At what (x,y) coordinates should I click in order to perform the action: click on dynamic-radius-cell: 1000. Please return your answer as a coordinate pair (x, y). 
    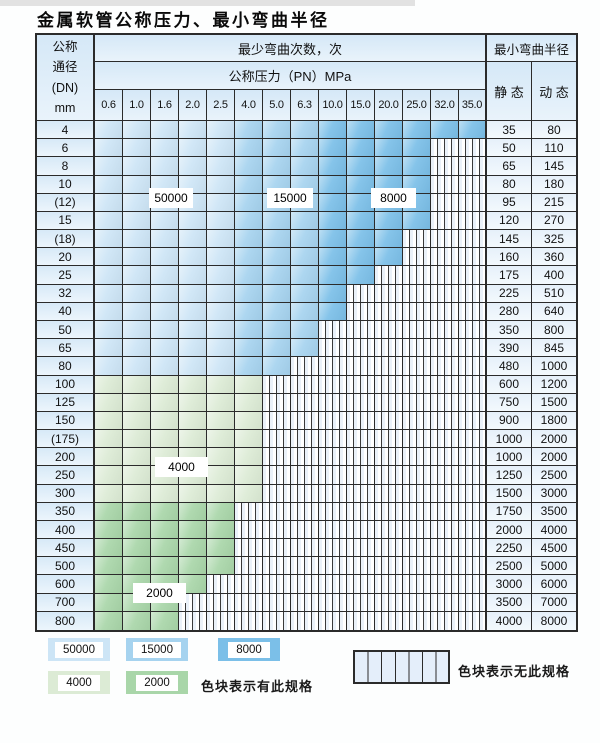
    Looking at the image, I should click on (554, 366).